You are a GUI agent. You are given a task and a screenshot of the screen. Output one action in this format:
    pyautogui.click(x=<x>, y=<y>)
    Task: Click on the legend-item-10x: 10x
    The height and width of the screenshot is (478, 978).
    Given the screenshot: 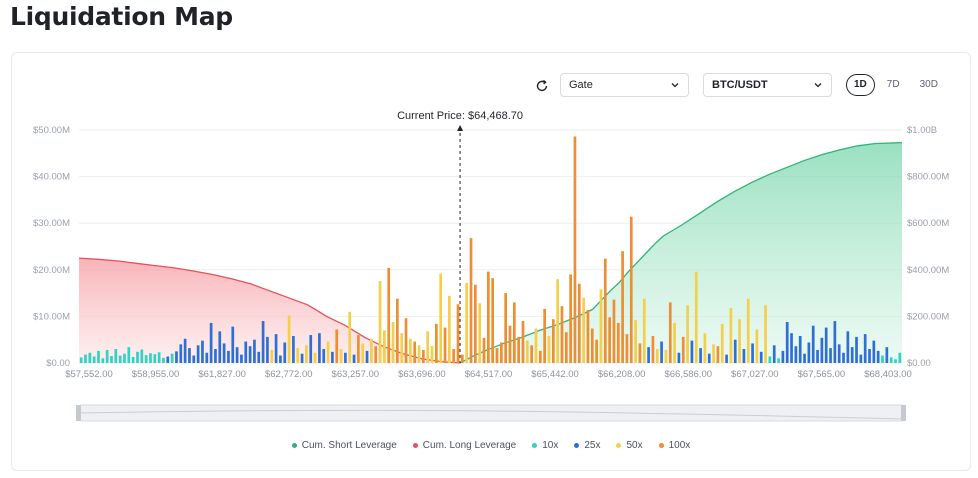 What is the action you would take?
    pyautogui.click(x=545, y=445)
    